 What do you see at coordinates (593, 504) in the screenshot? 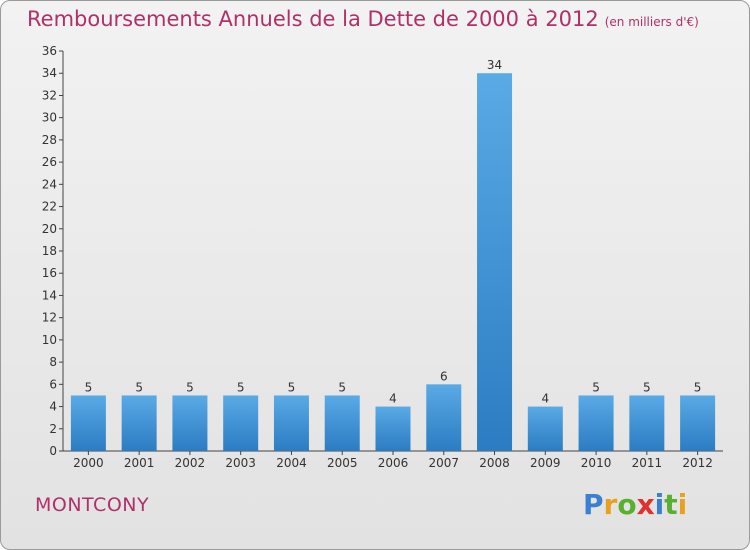
I see `logo-letter: P` at bounding box center [593, 504].